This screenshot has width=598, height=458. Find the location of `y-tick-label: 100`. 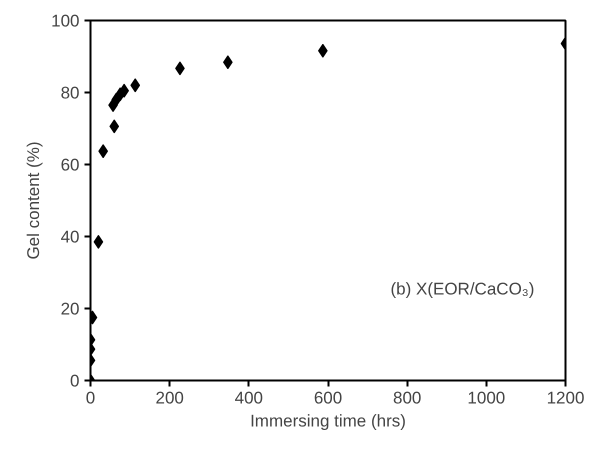

y-tick-label: 100 is located at coordinates (65, 21).